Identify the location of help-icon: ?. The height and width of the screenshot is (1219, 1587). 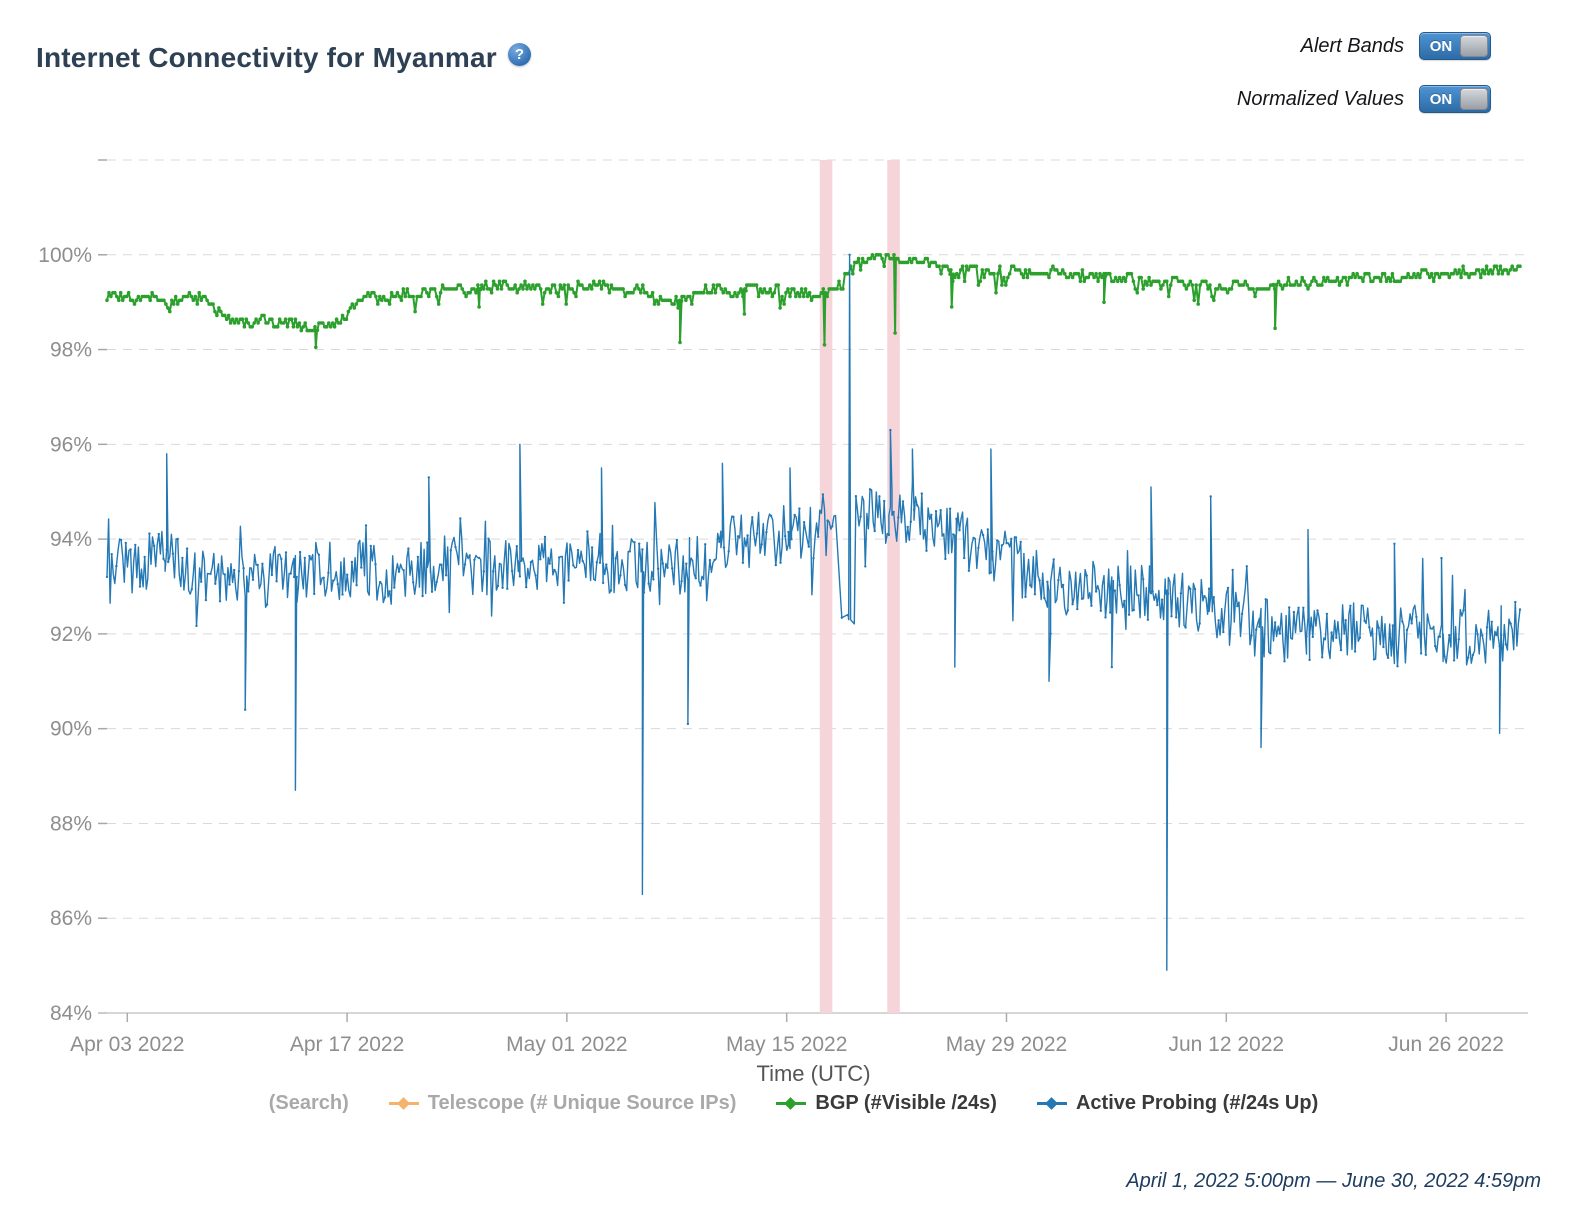
(519, 54).